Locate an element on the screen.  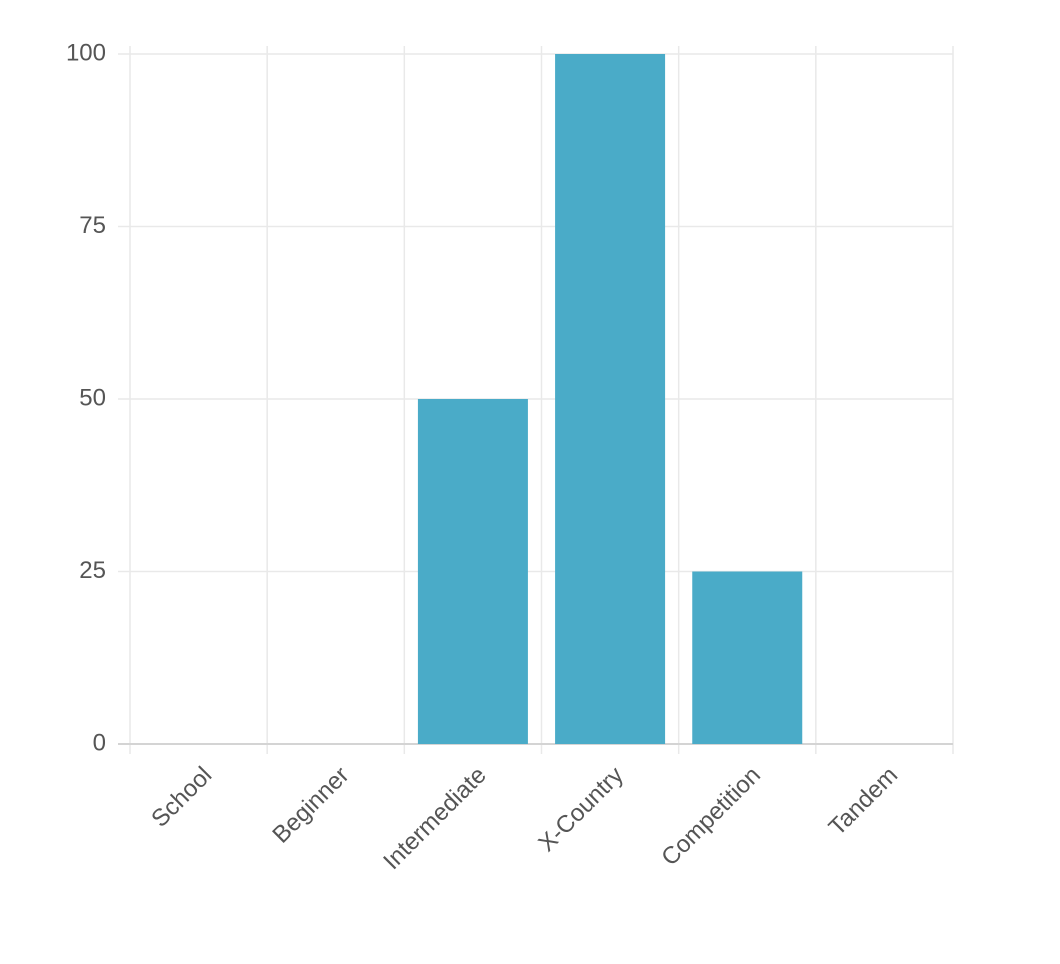
x-tick-label: School is located at coordinates (181, 797).